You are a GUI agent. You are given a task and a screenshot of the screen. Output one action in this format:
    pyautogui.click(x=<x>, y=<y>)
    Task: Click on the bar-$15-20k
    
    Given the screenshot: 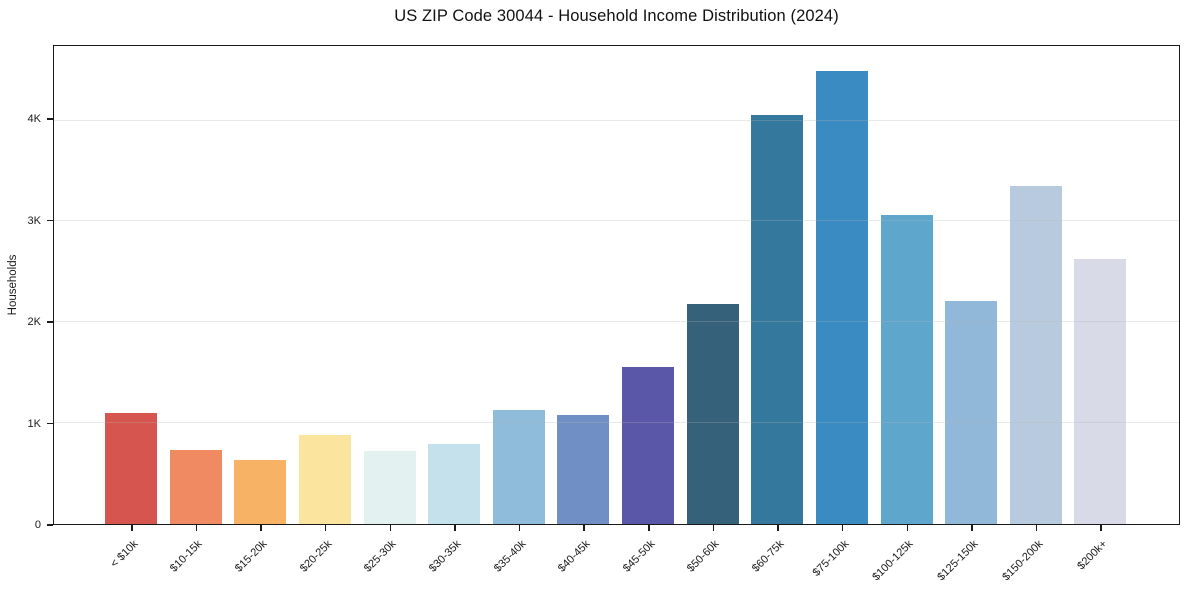 What is the action you would take?
    pyautogui.click(x=260, y=492)
    